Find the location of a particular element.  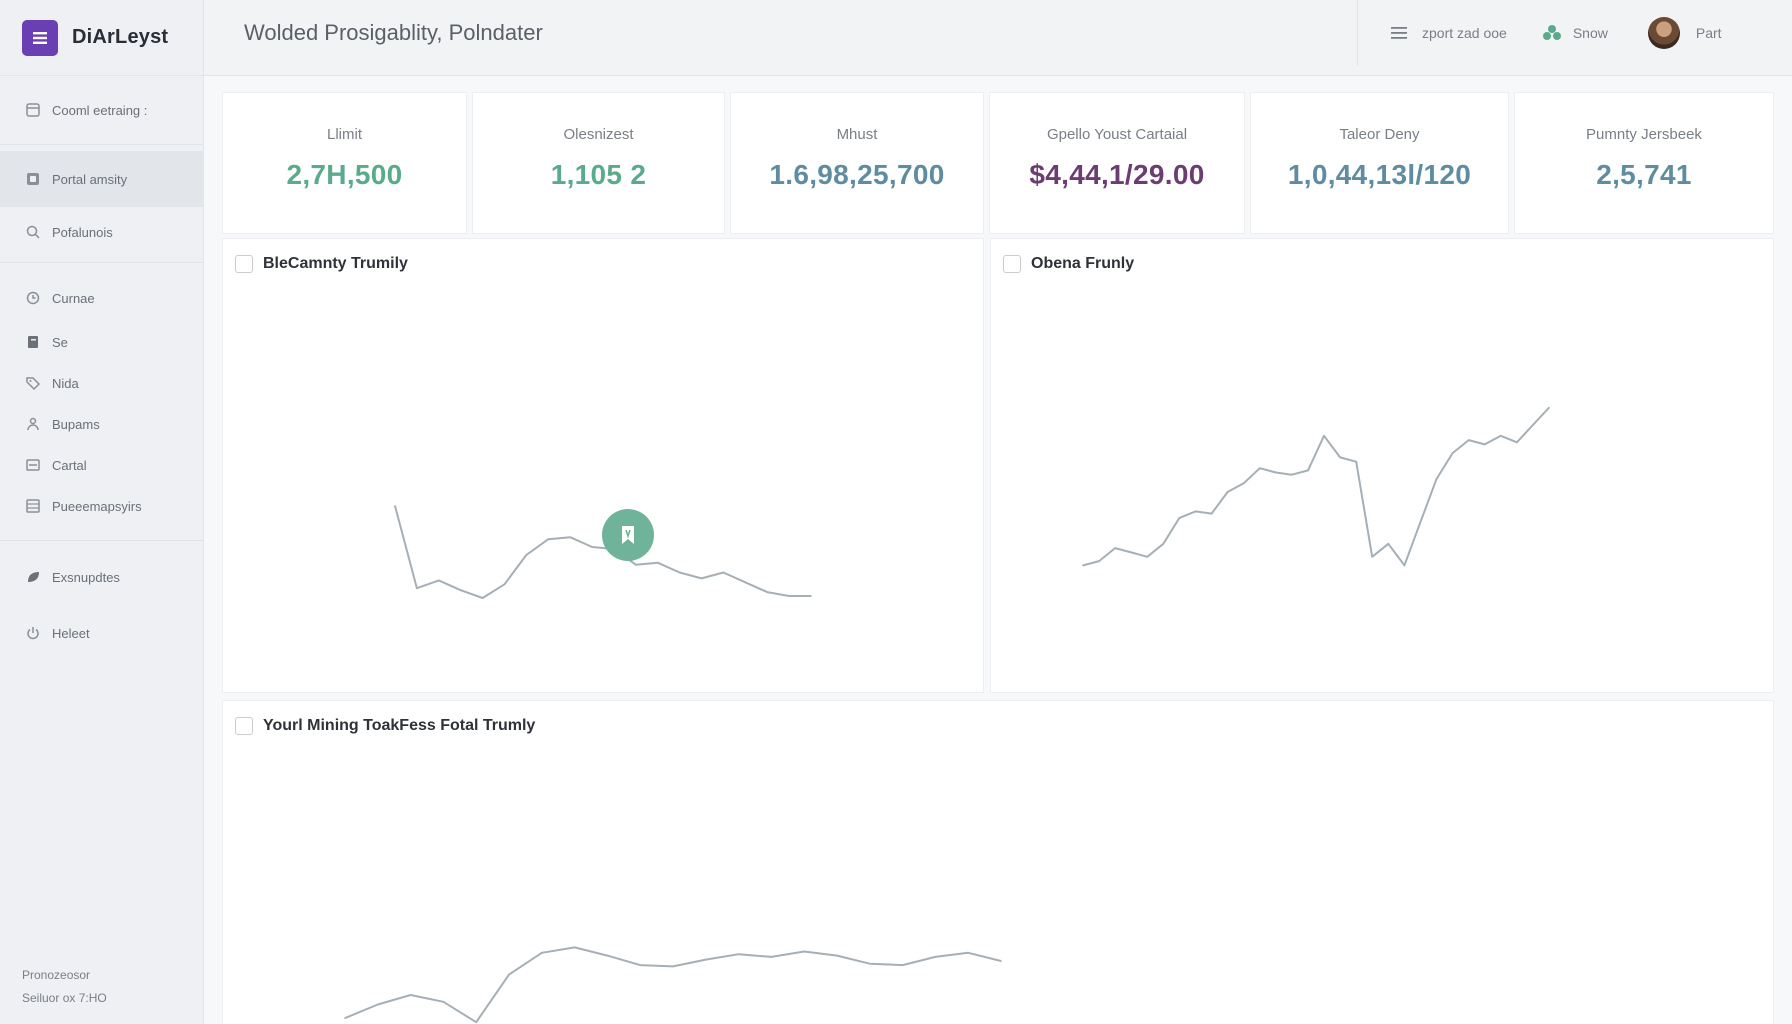

power-icon is located at coordinates (33, 633).